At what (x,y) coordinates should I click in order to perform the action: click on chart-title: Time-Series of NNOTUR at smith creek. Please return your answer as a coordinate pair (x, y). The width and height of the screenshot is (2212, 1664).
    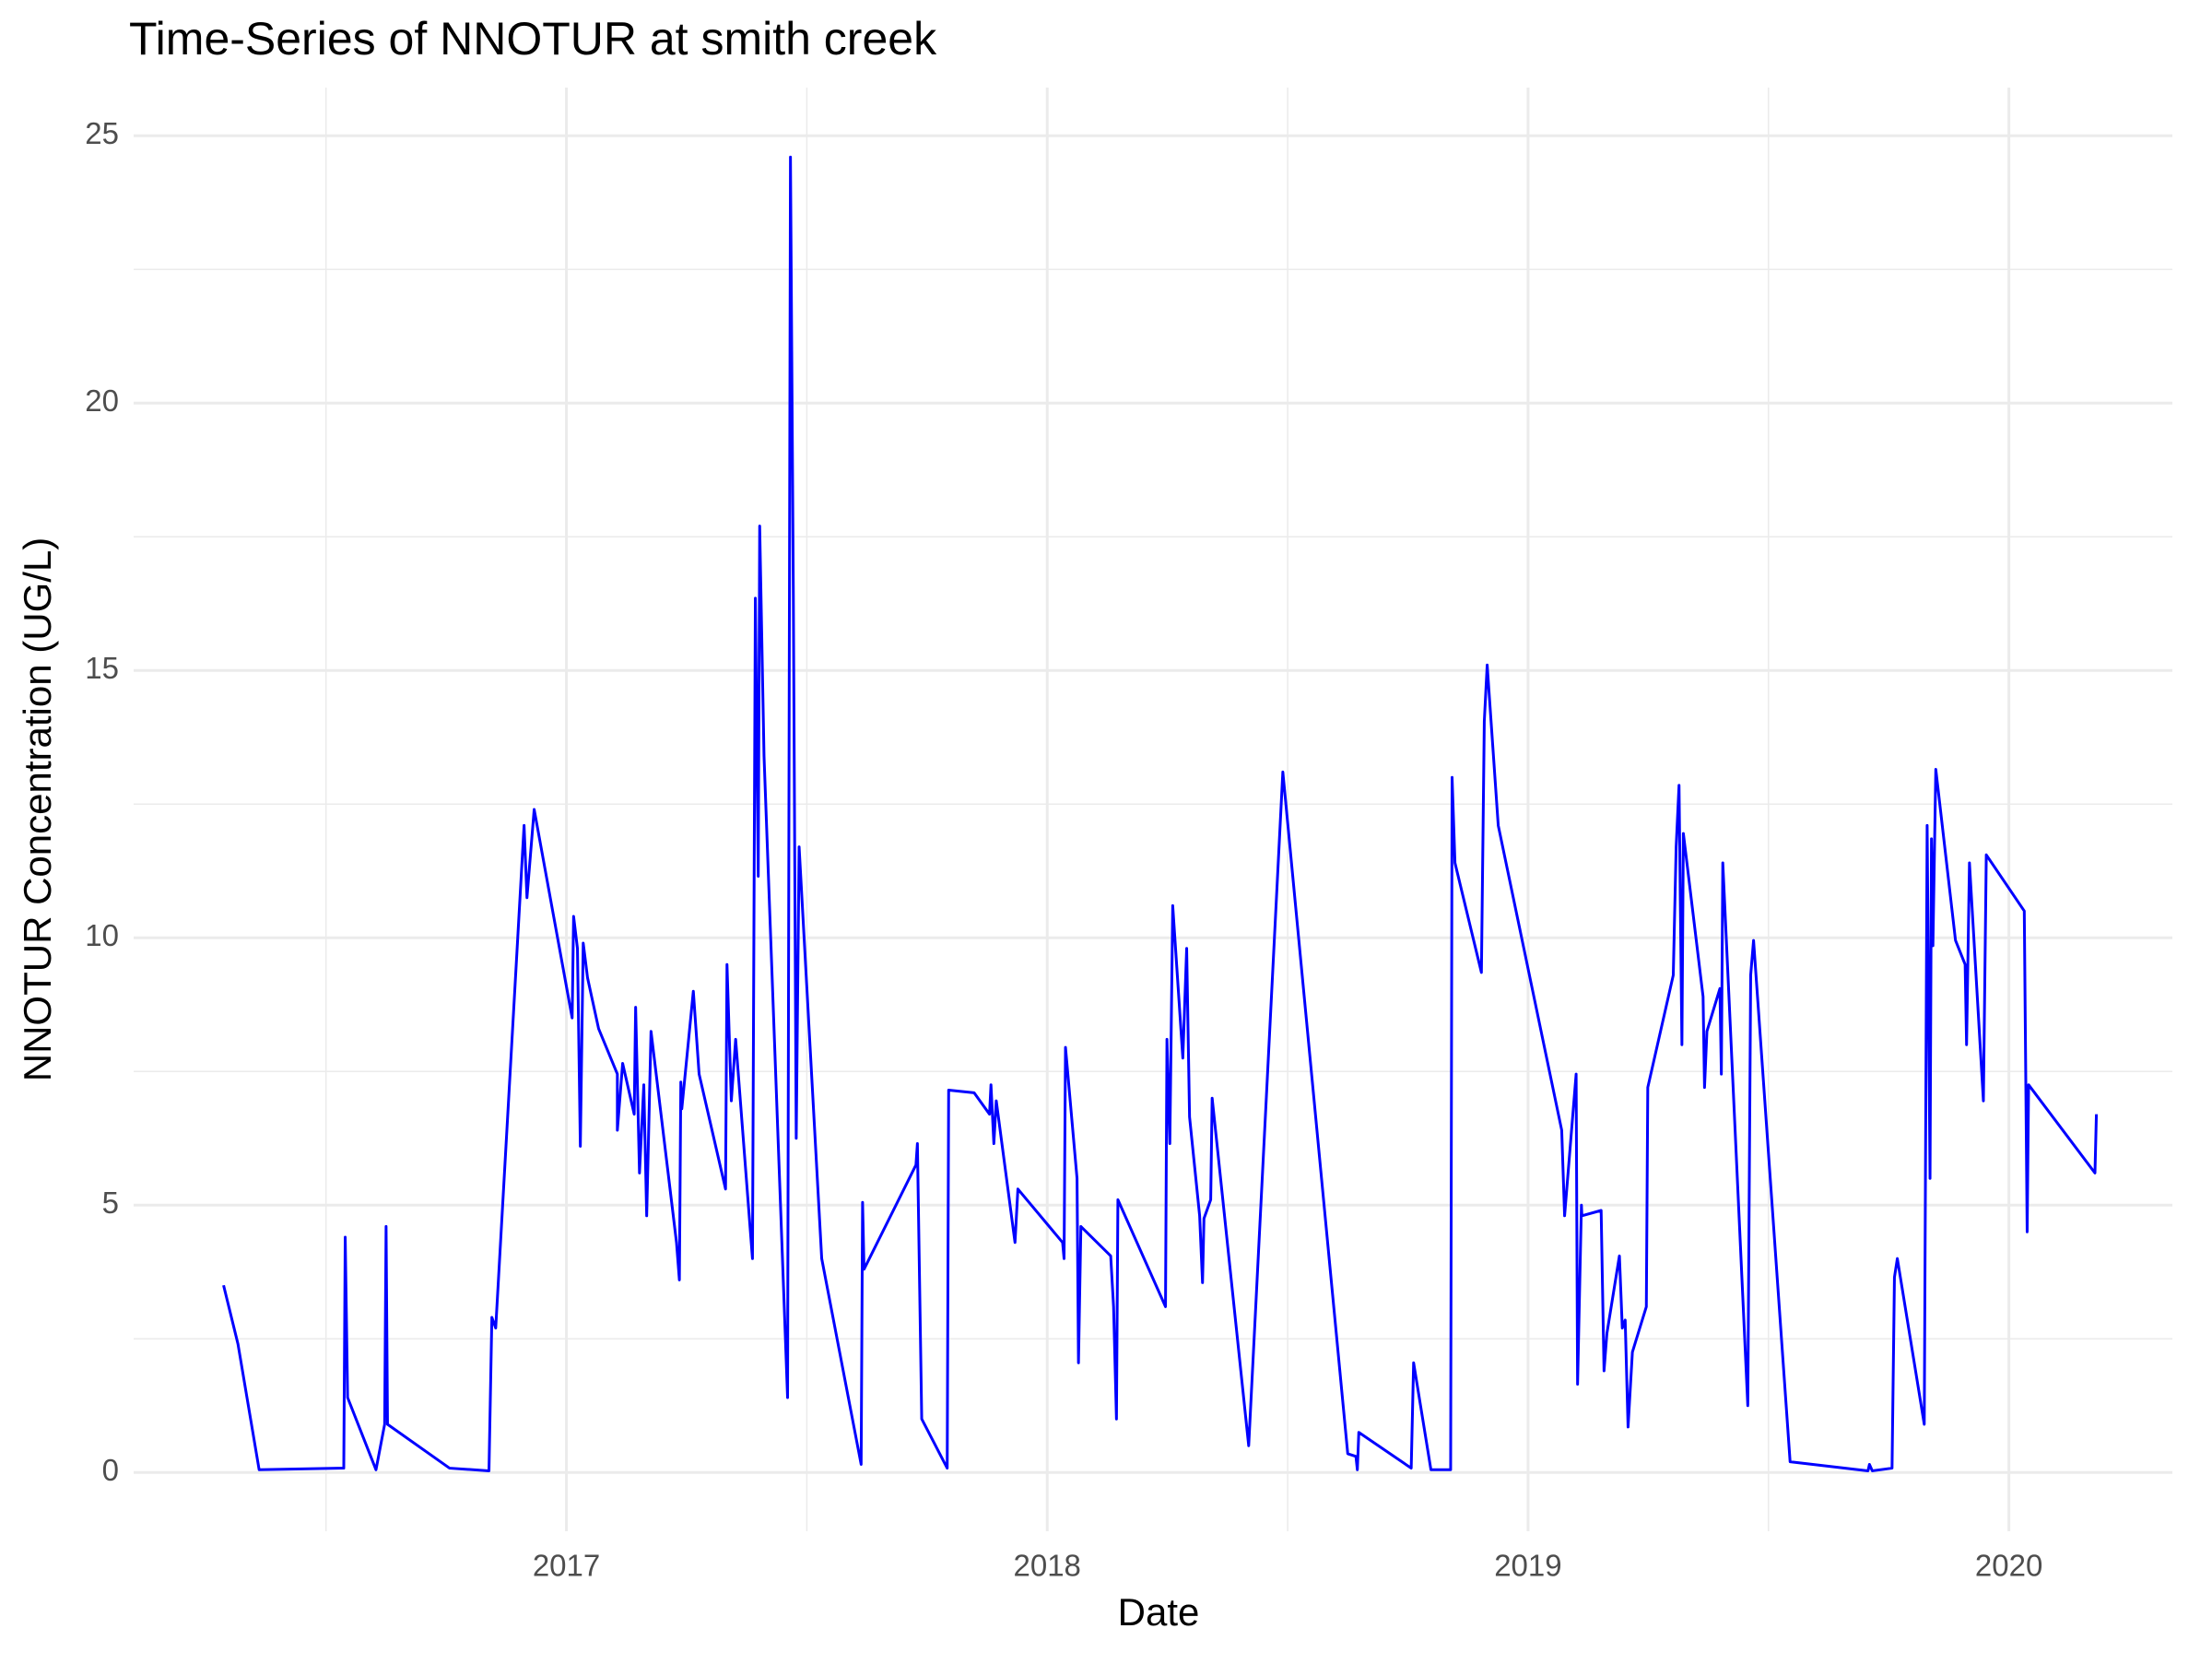
    Looking at the image, I should click on (533, 39).